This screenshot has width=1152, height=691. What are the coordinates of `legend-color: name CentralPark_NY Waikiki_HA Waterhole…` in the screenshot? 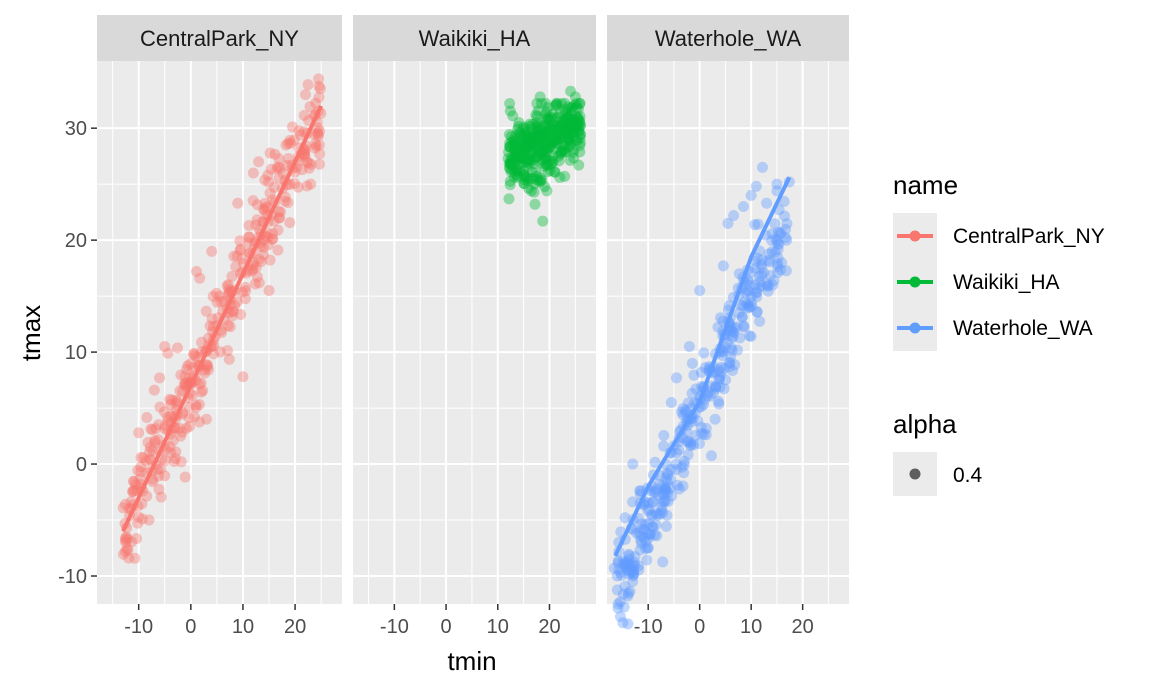 It's located at (999, 260).